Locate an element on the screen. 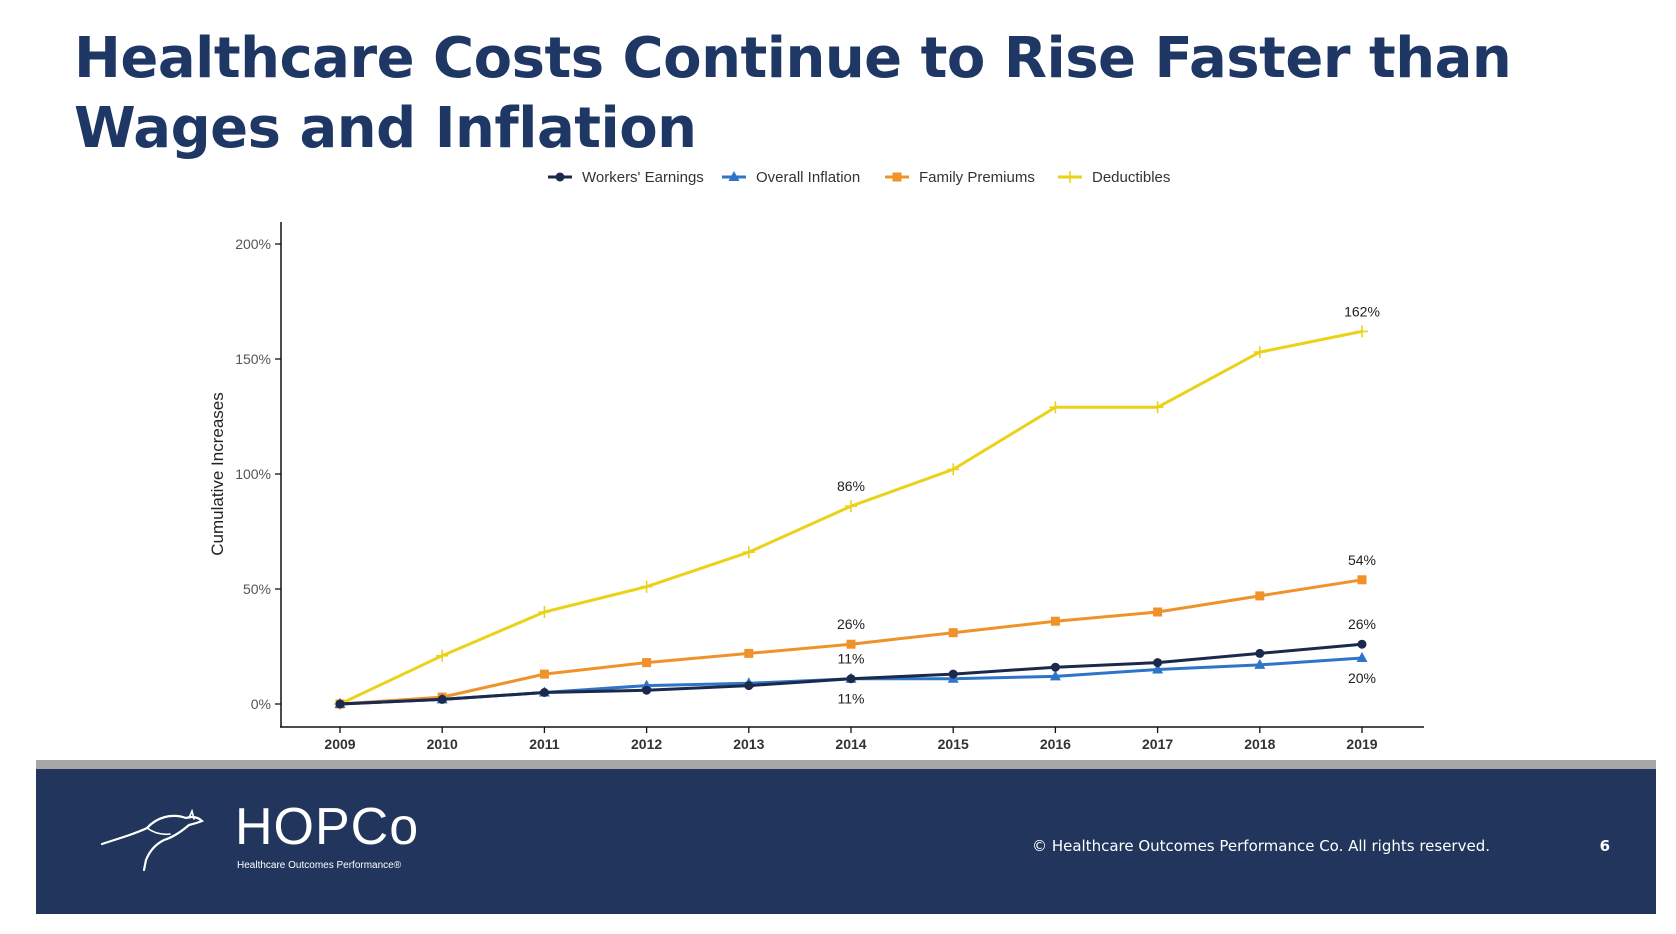 The width and height of the screenshot is (1676, 934). x-tick-label: 2017 is located at coordinates (1157, 744).